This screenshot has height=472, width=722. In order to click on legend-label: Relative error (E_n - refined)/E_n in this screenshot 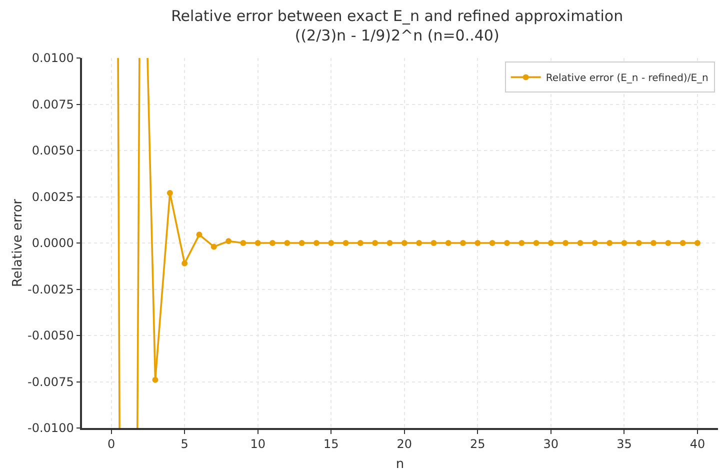, I will do `click(627, 78)`.